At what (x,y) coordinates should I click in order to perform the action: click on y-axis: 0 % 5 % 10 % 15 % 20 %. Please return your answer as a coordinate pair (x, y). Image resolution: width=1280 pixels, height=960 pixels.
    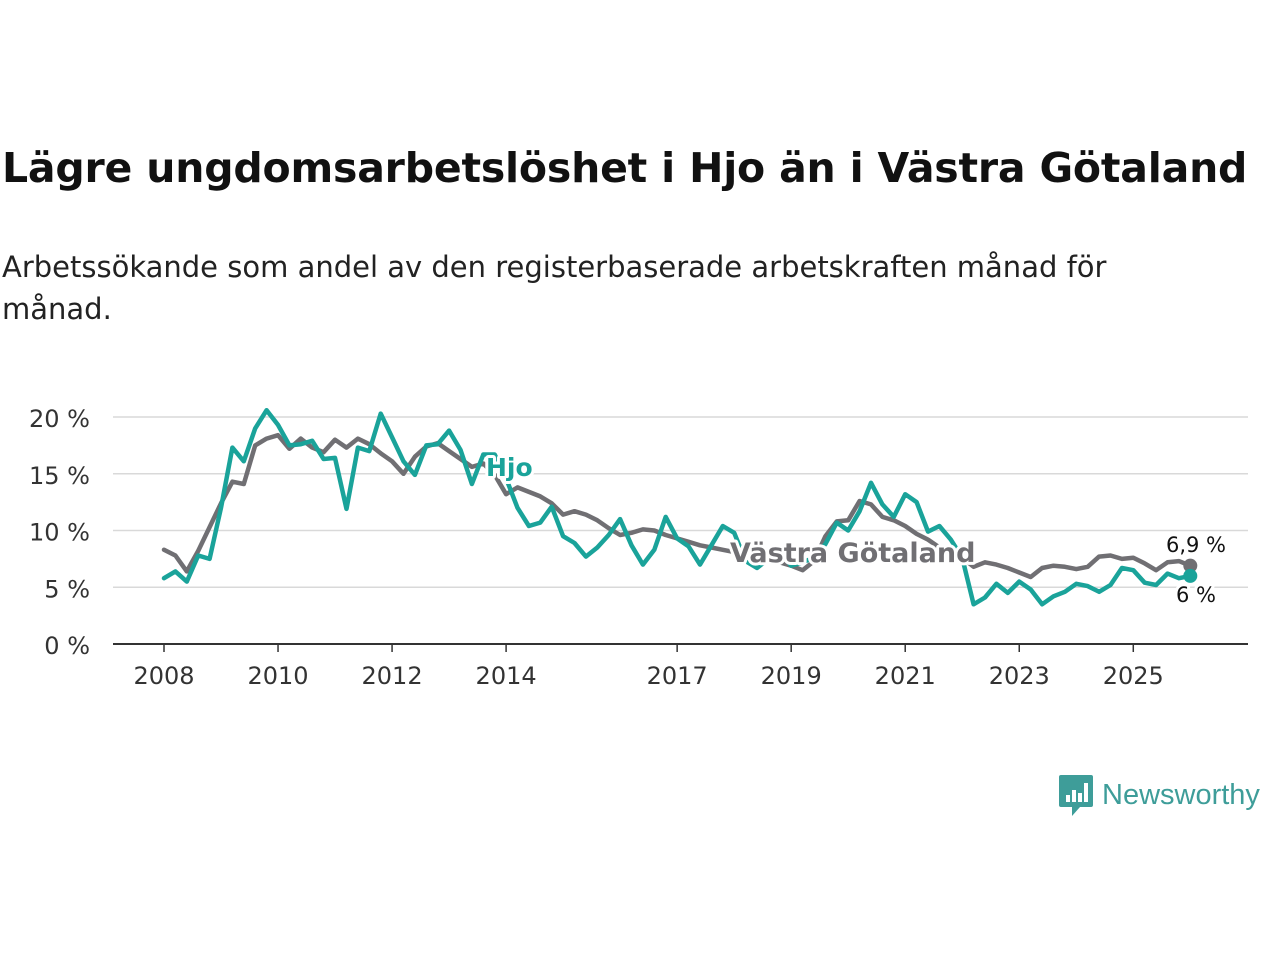
    Looking at the image, I should click on (59, 532).